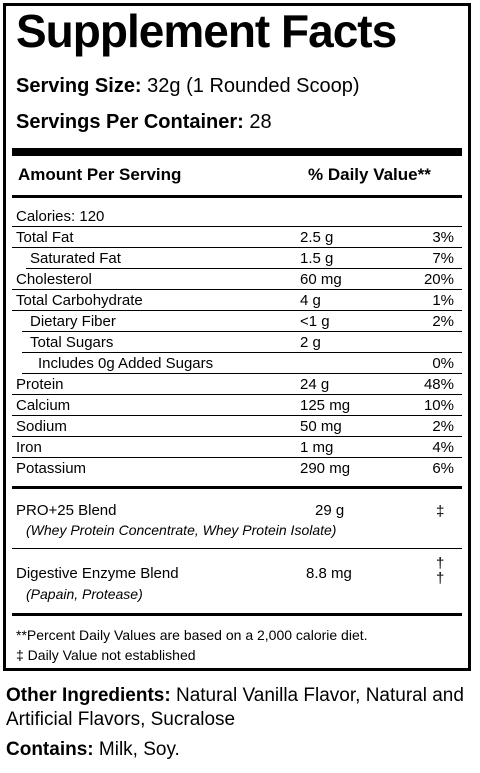  Describe the element at coordinates (40, 384) in the screenshot. I see `nutrient-name: Protein` at that location.